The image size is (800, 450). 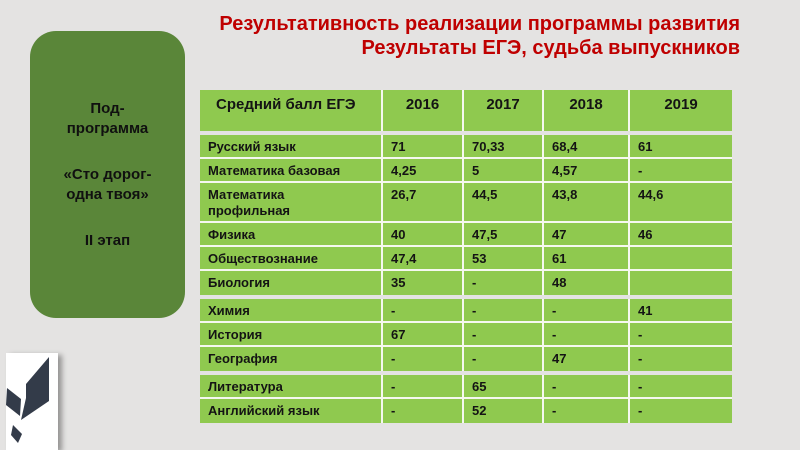 What do you see at coordinates (587, 110) in the screenshot?
I see `header-year-cell: 2018` at bounding box center [587, 110].